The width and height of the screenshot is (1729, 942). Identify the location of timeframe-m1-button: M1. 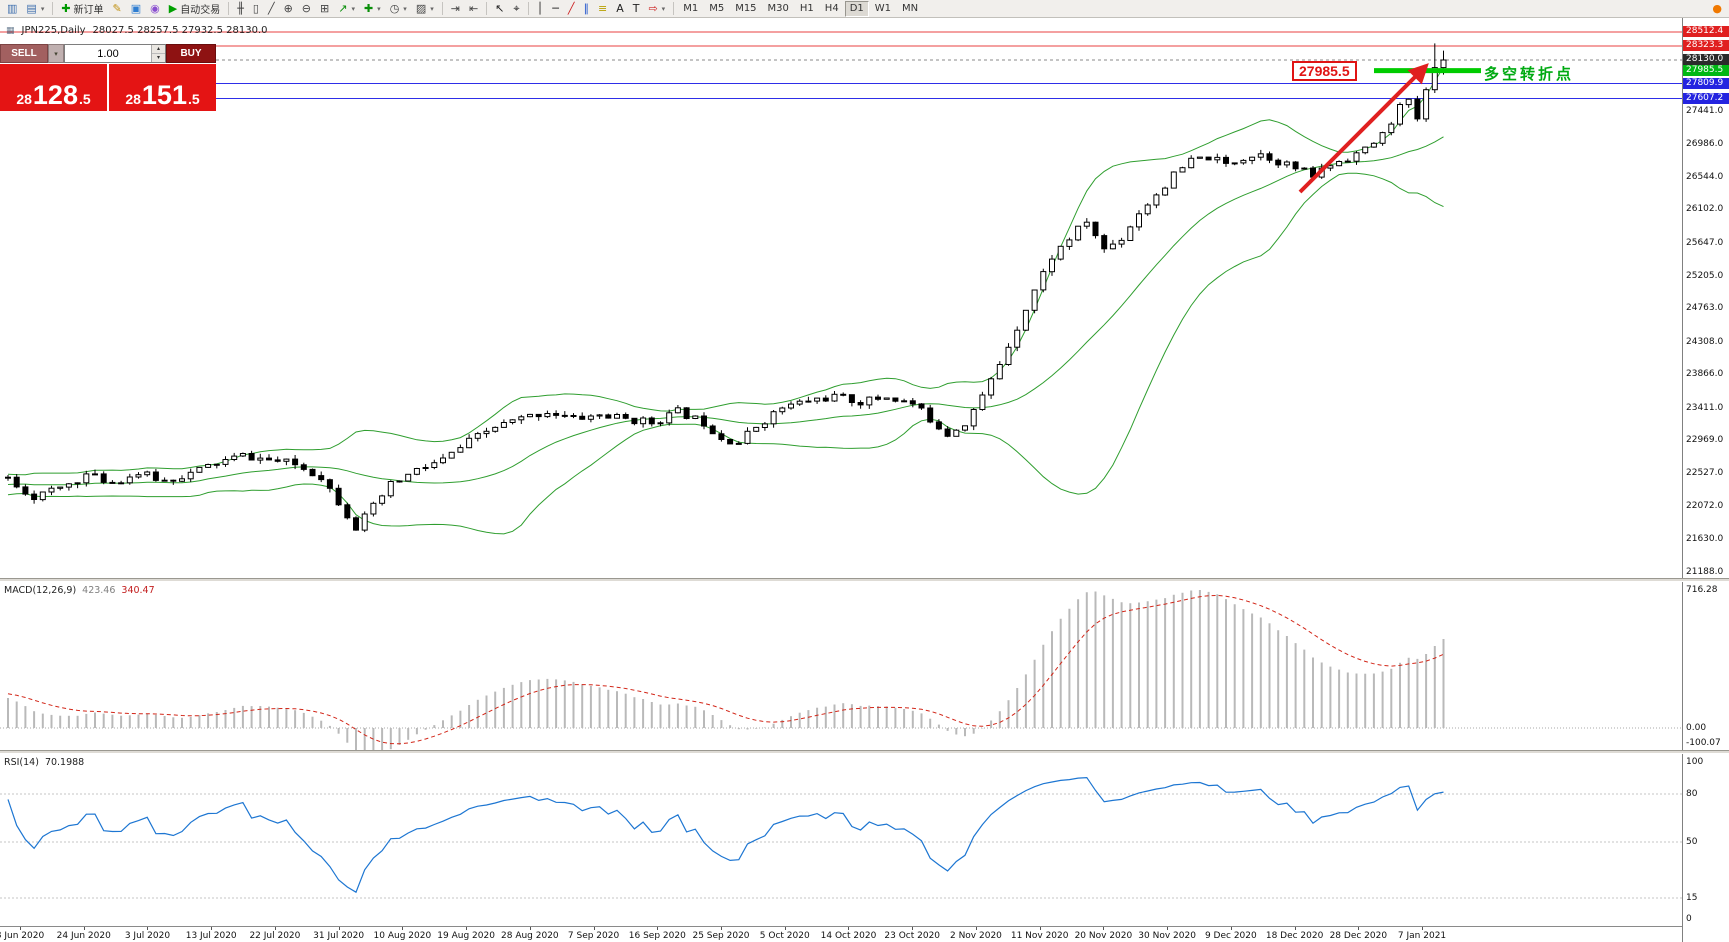
(690, 9).